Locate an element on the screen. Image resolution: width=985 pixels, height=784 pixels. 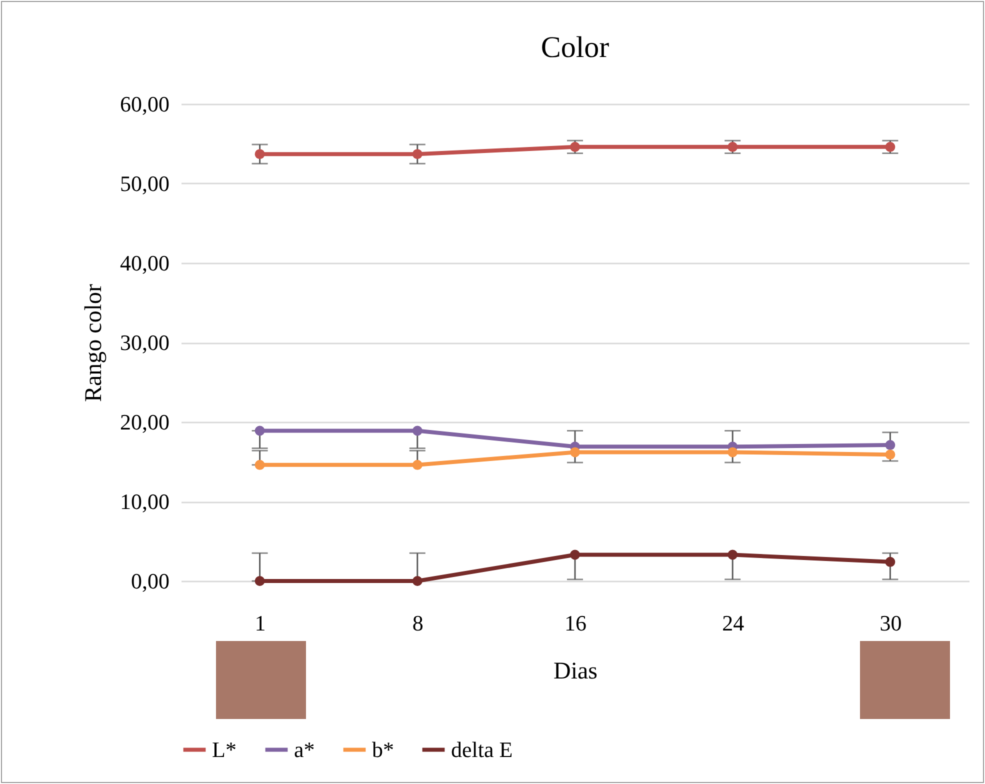
y-tick-label: 10,00 is located at coordinates (145, 501).